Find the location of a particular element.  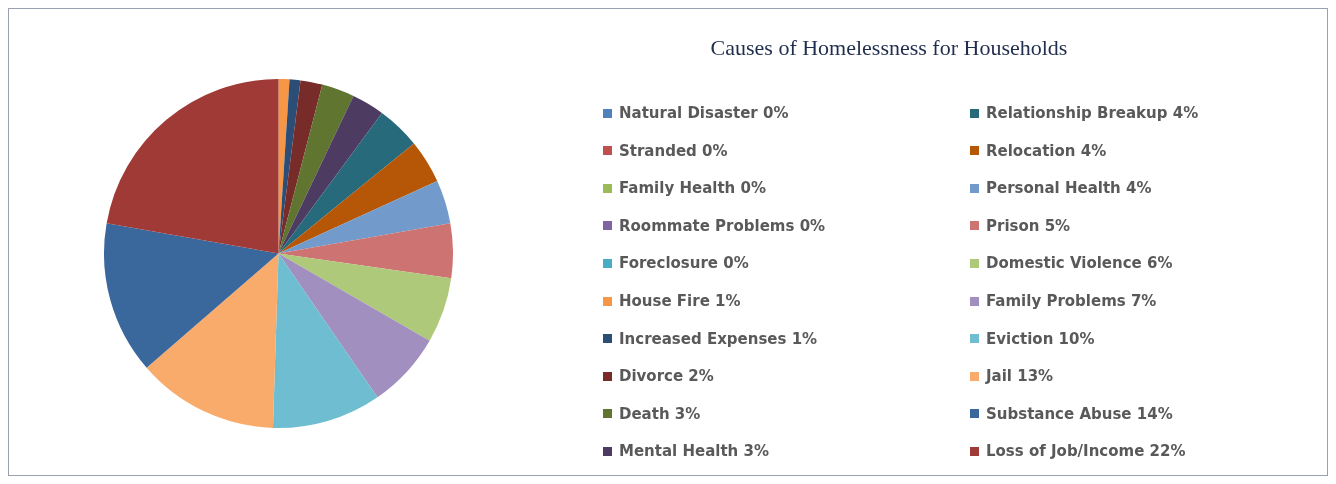

legend-label: Eviction 10% is located at coordinates (1040, 338).